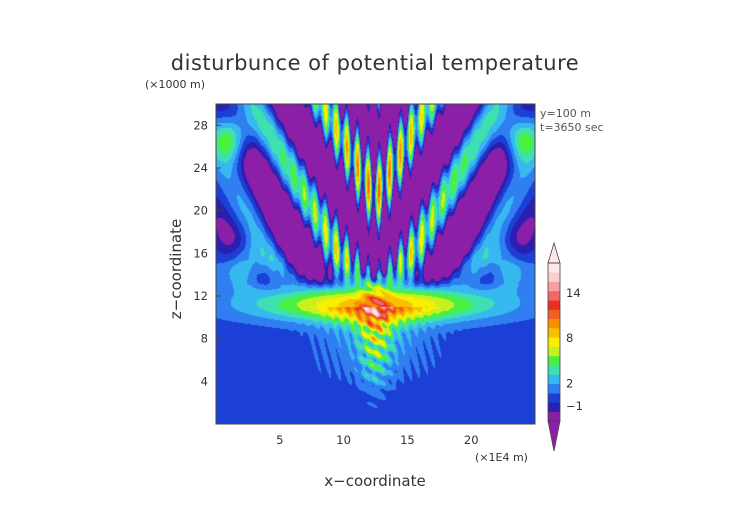 Image resolution: width=752 pixels, height=532 pixels. What do you see at coordinates (200, 211) in the screenshot?
I see `y-tick-label: 20` at bounding box center [200, 211].